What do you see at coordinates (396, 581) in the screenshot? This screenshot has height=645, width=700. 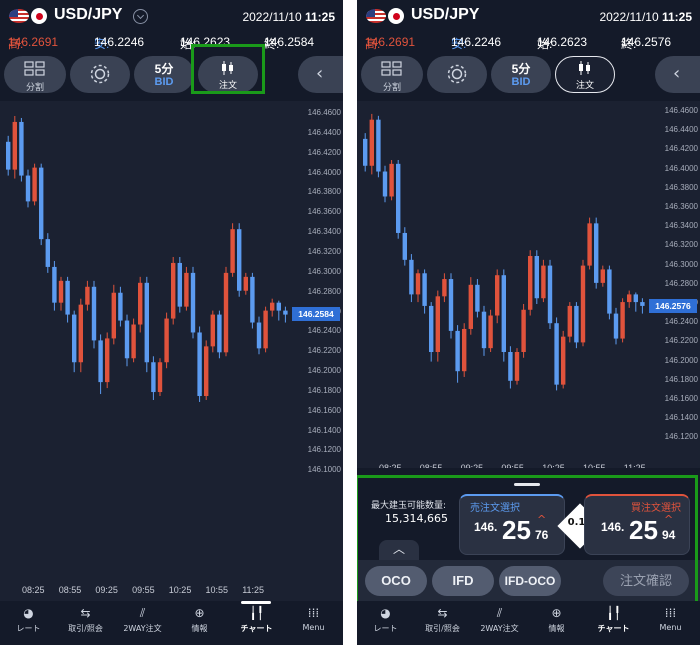 I see `oco-button: OCO` at bounding box center [396, 581].